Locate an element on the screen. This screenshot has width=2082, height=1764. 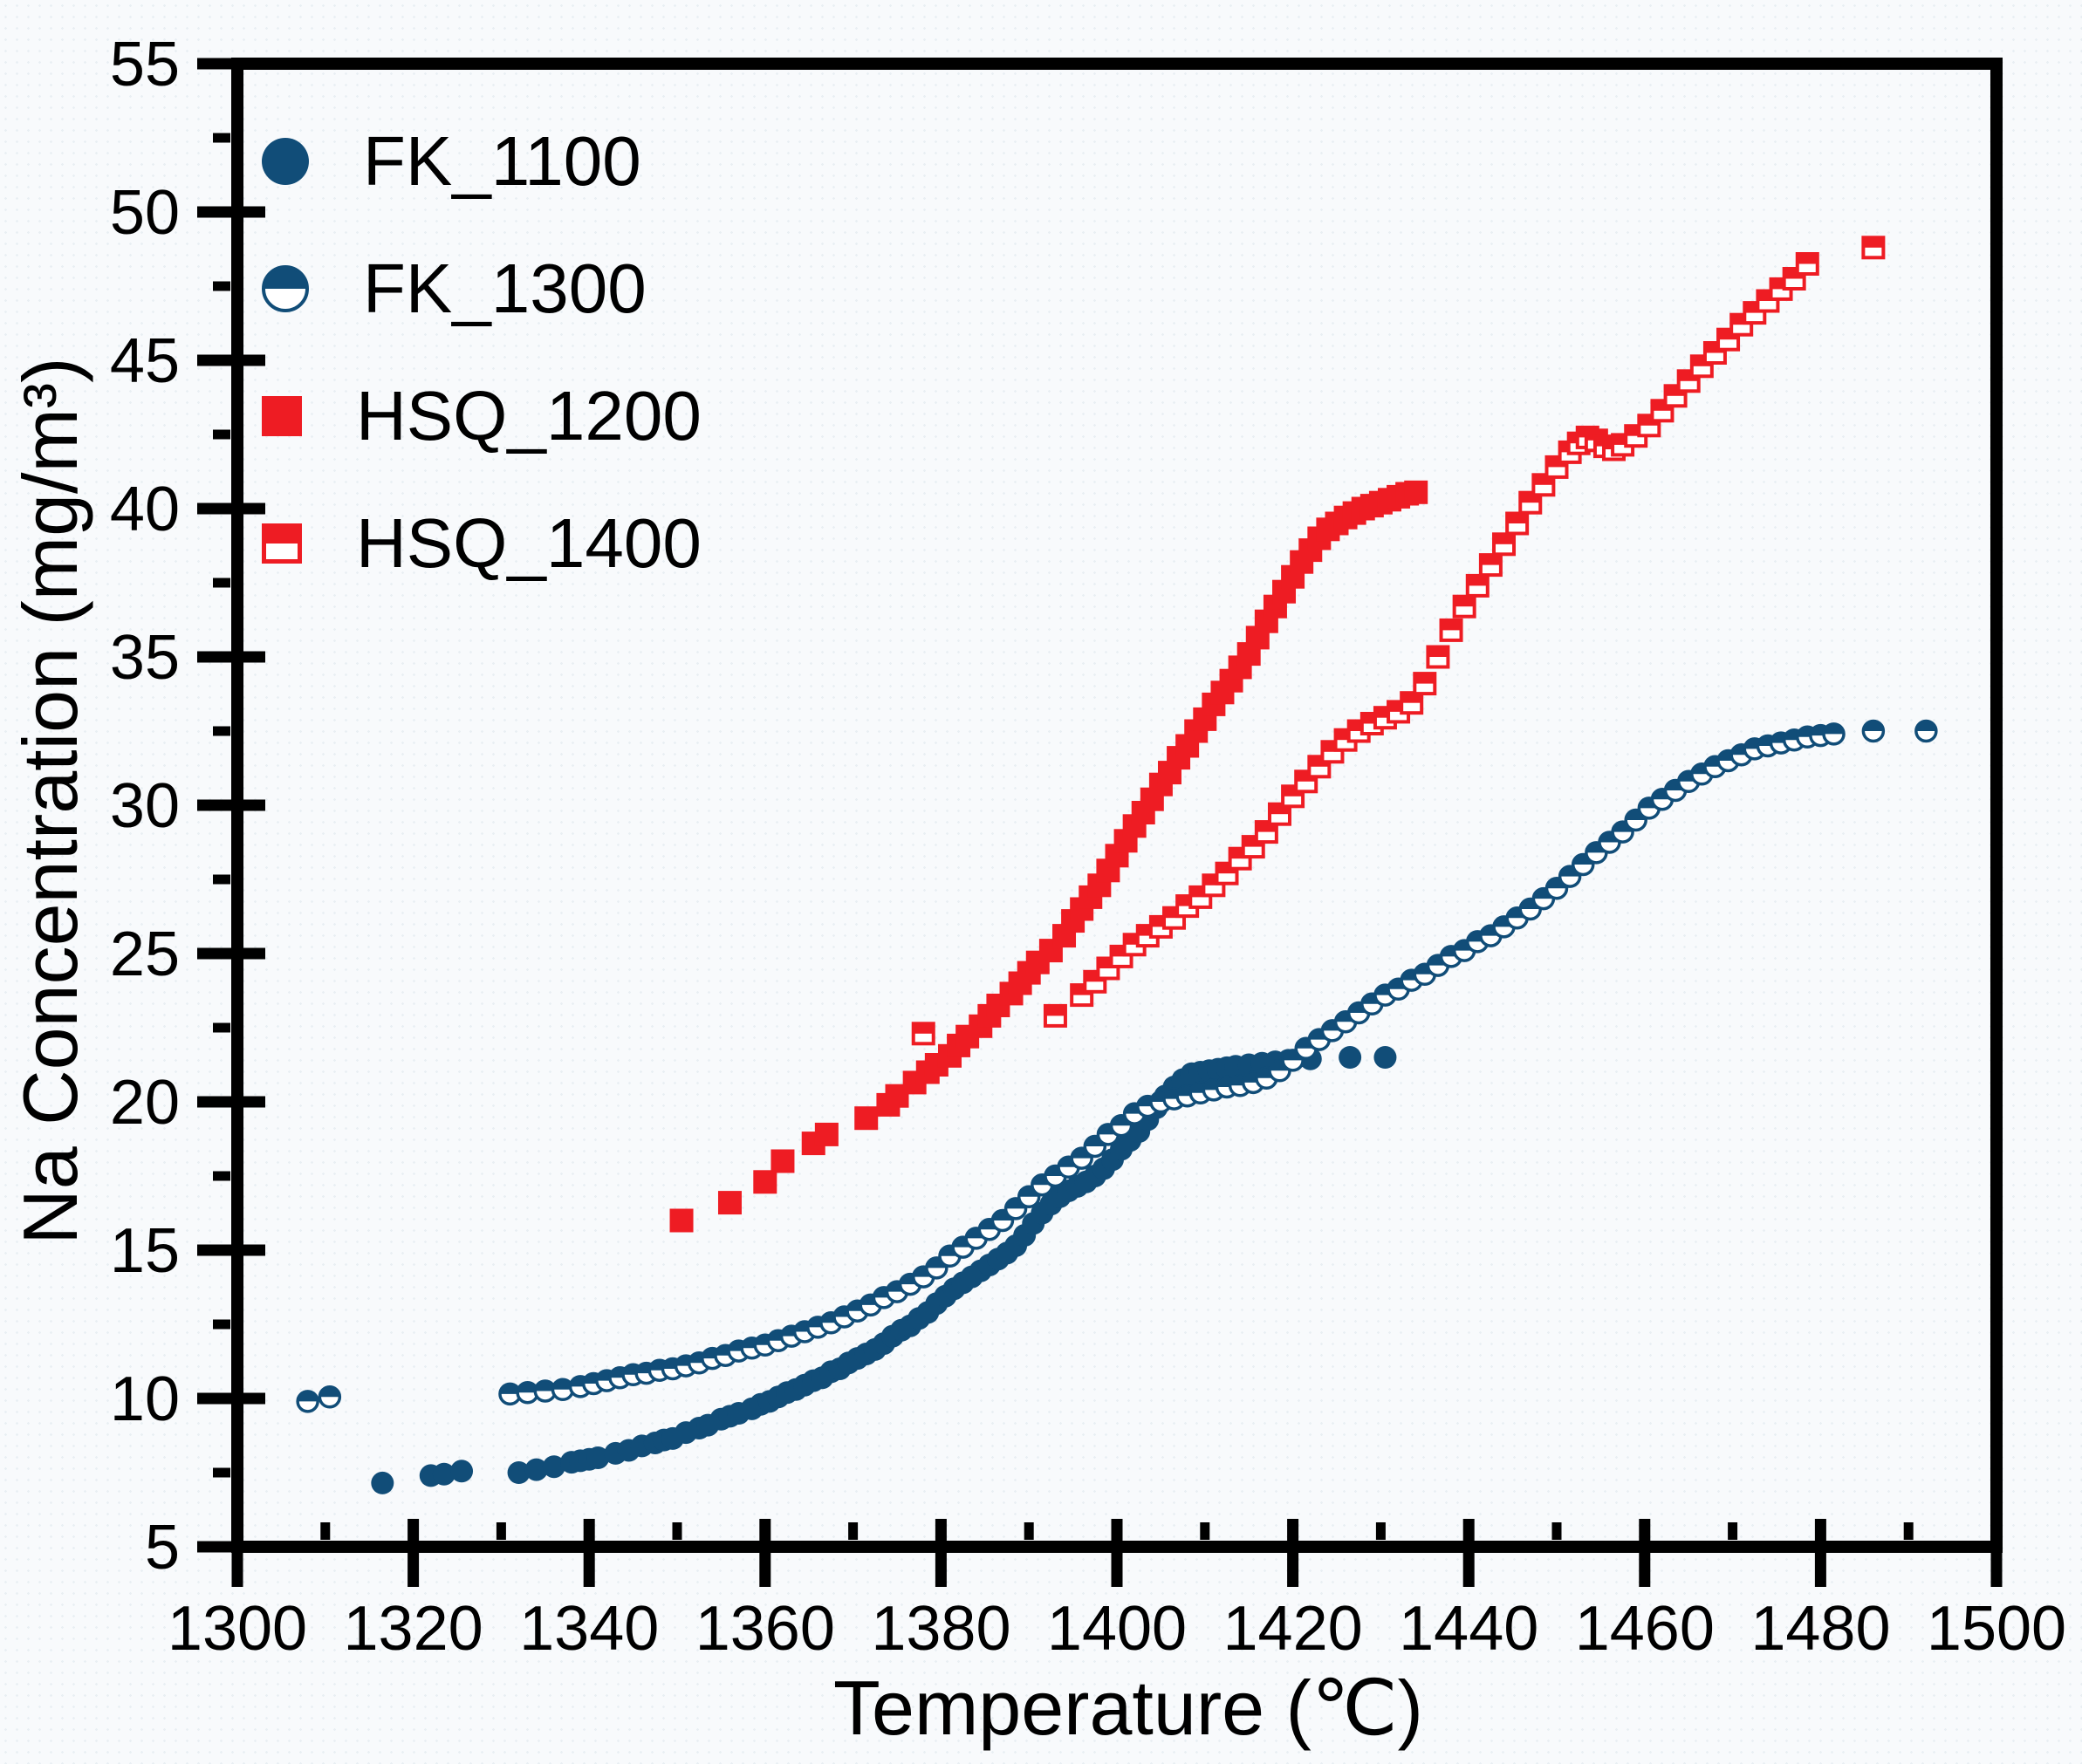
x-tick-label: 1320 is located at coordinates (413, 1629).